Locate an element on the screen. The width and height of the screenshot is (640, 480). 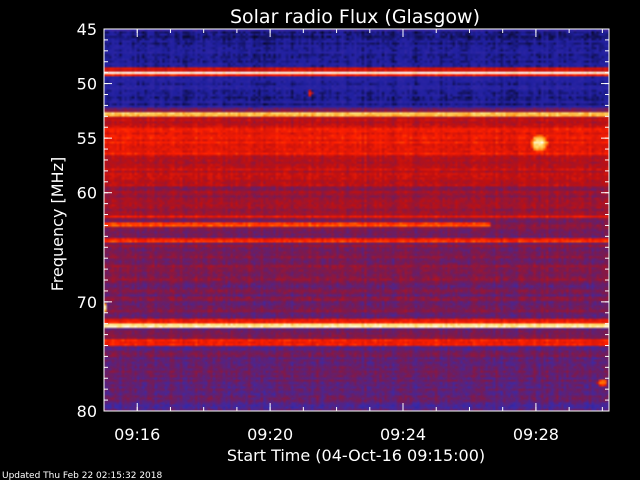
x-axis-title: Start Time (04-Oct-16 09:15:00) is located at coordinates (356, 455).